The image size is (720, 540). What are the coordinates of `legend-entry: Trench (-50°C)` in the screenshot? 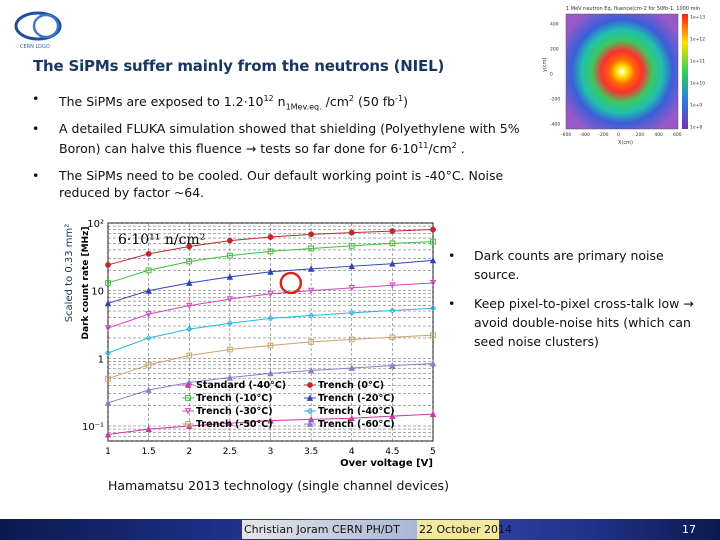 It's located at (234, 424).